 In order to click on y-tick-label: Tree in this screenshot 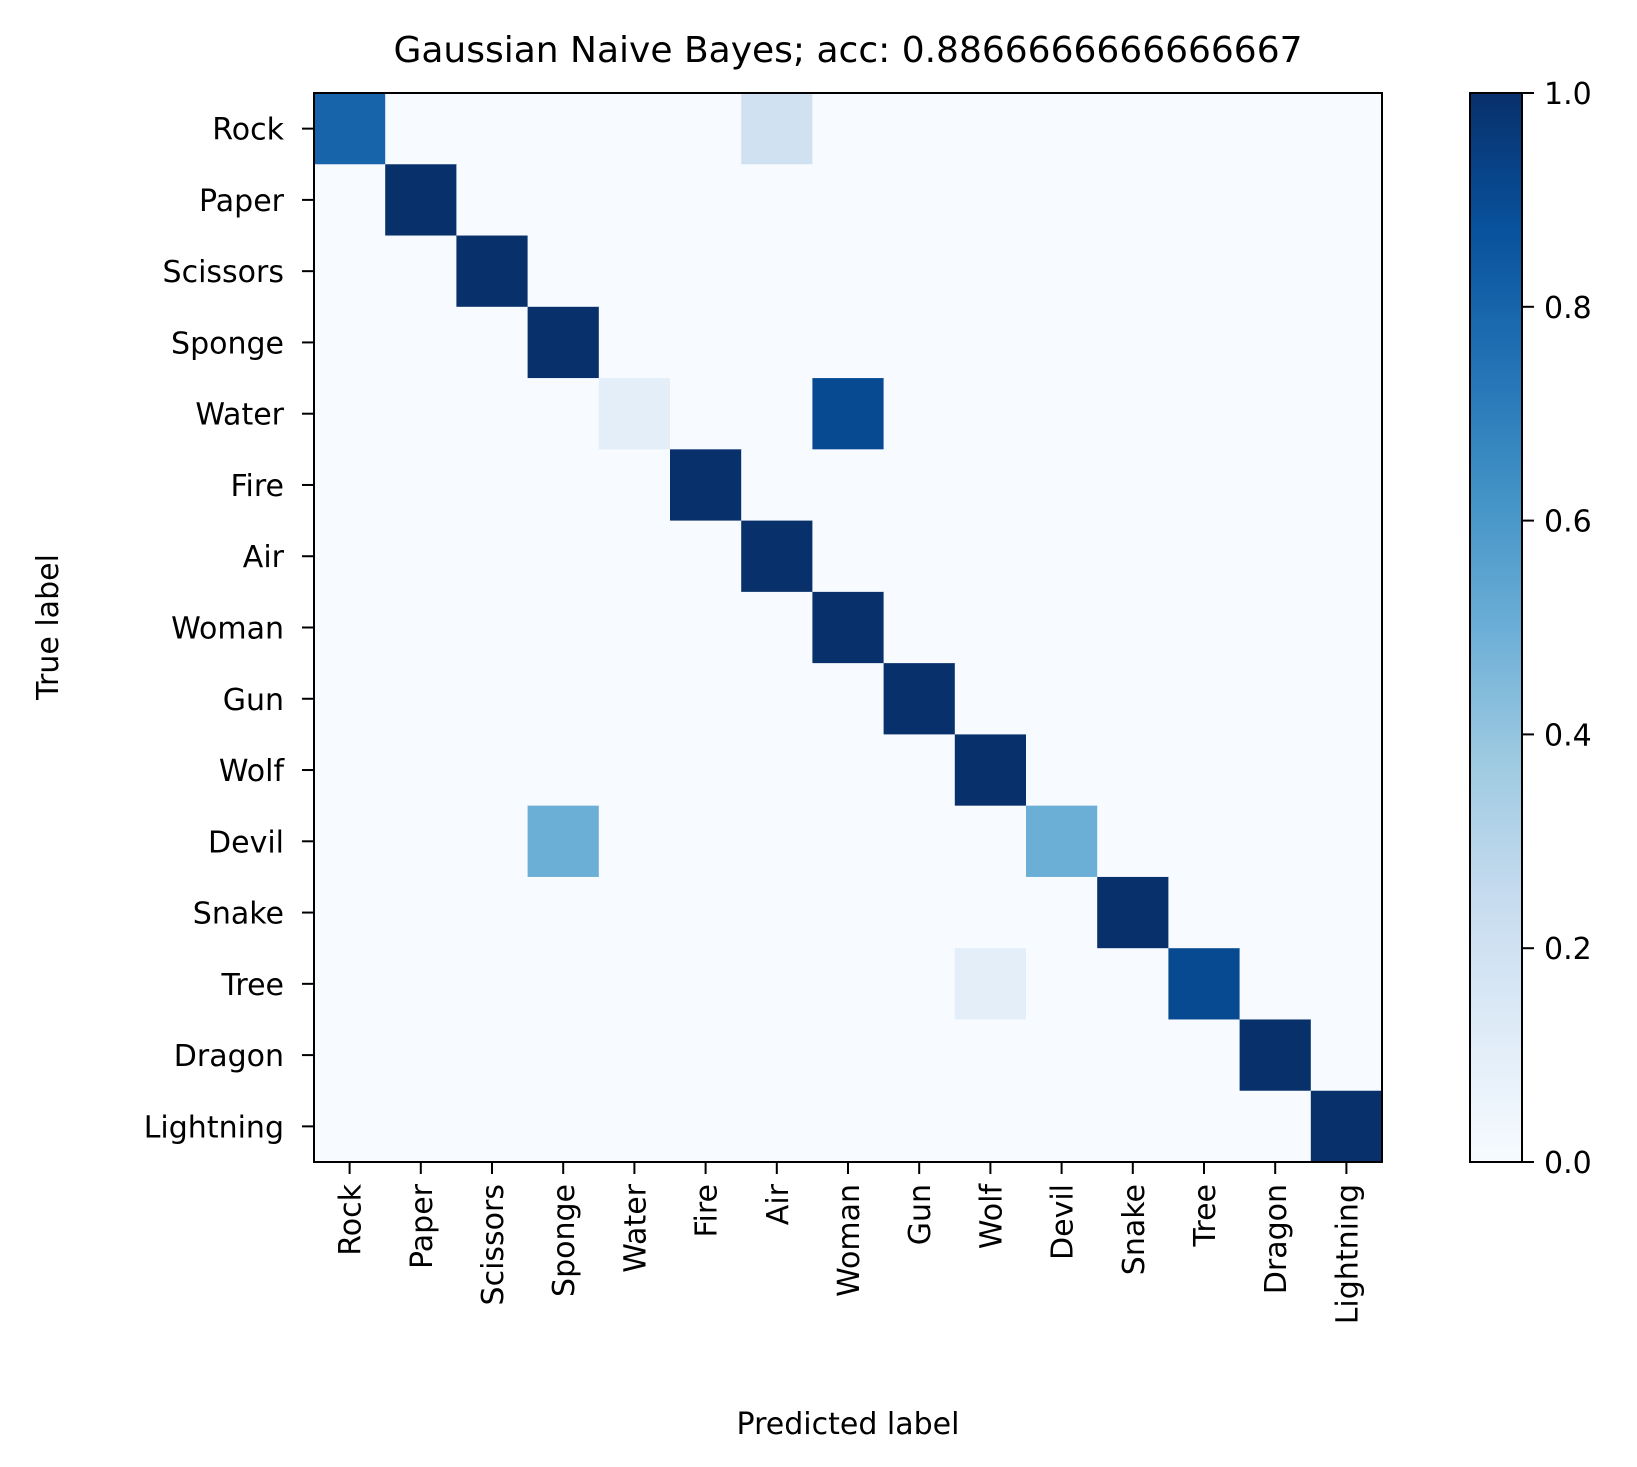, I will do `click(252, 985)`.